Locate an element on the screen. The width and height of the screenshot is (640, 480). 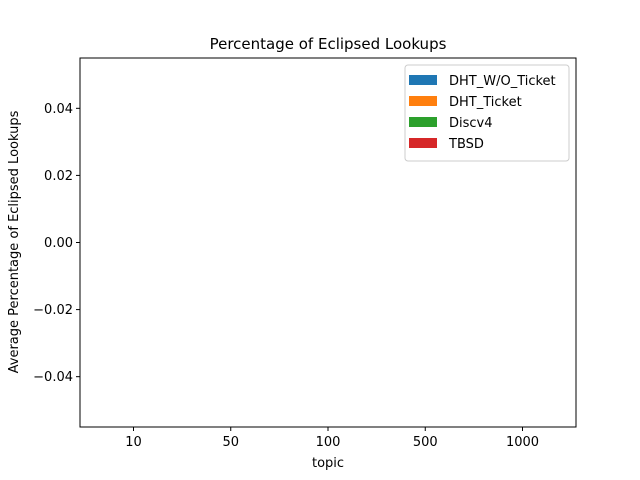
x-tick-label: 1000 is located at coordinates (522, 442).